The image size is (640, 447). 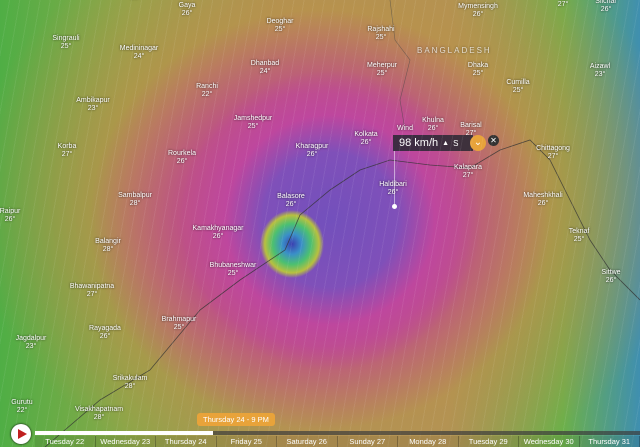 What do you see at coordinates (446, 143) in the screenshot?
I see `cursor-icon: ▲` at bounding box center [446, 143].